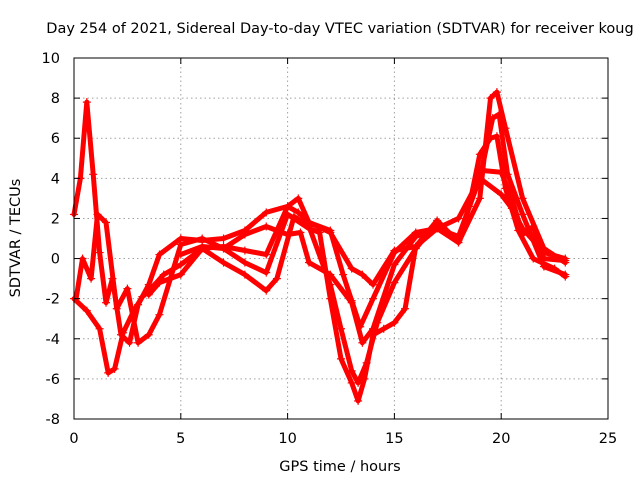  I want to click on y-tick-label: 6, so click(55, 139).